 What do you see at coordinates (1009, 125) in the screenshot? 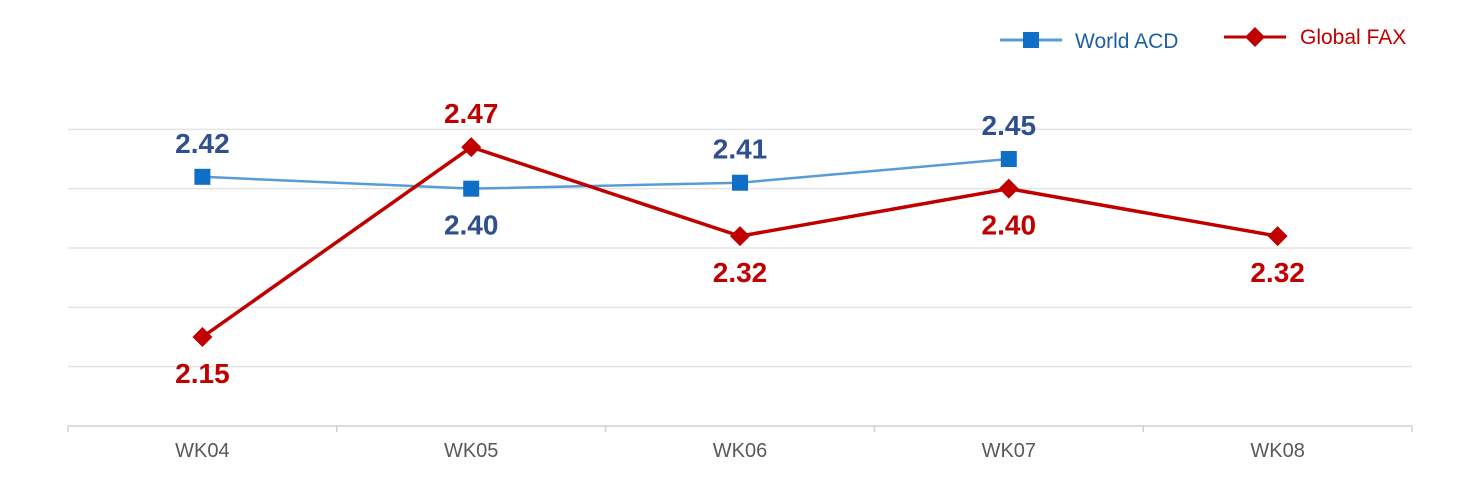
I see `data-label-world-acd: 2.45` at bounding box center [1009, 125].